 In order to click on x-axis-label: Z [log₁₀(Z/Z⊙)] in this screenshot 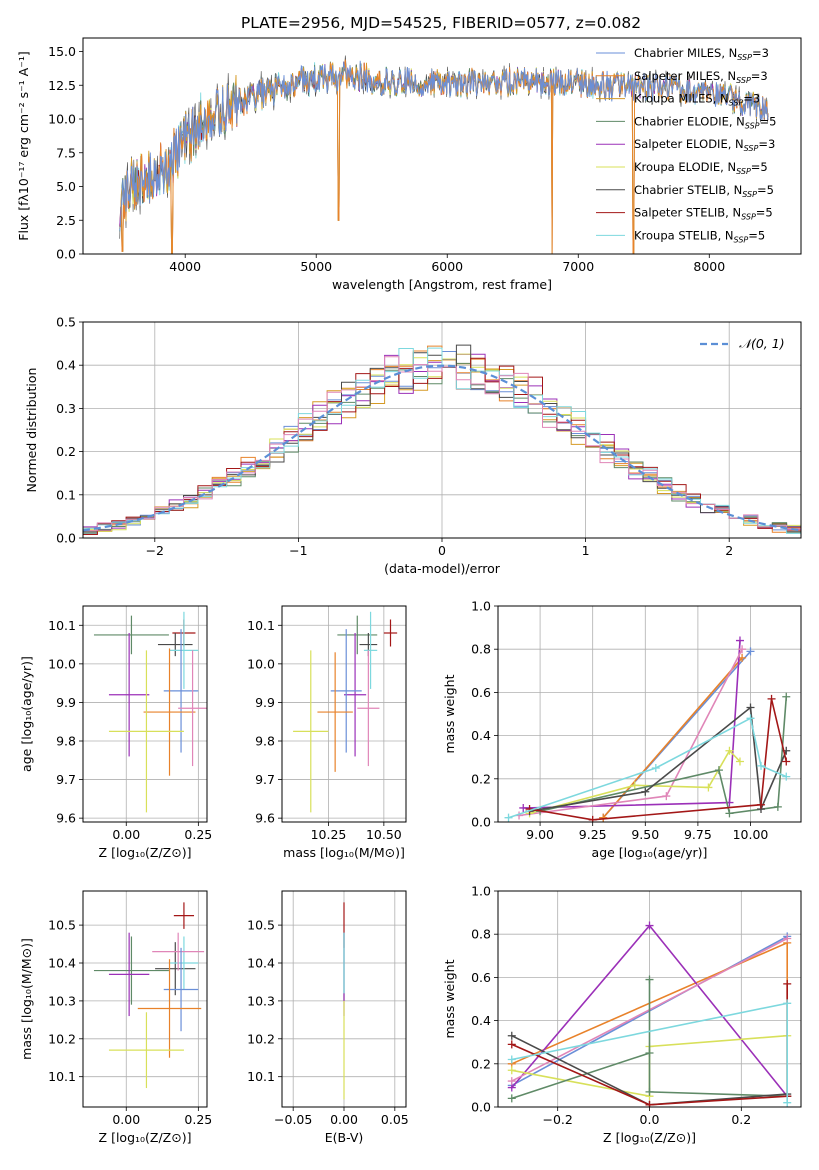, I will do `click(145, 1137)`.